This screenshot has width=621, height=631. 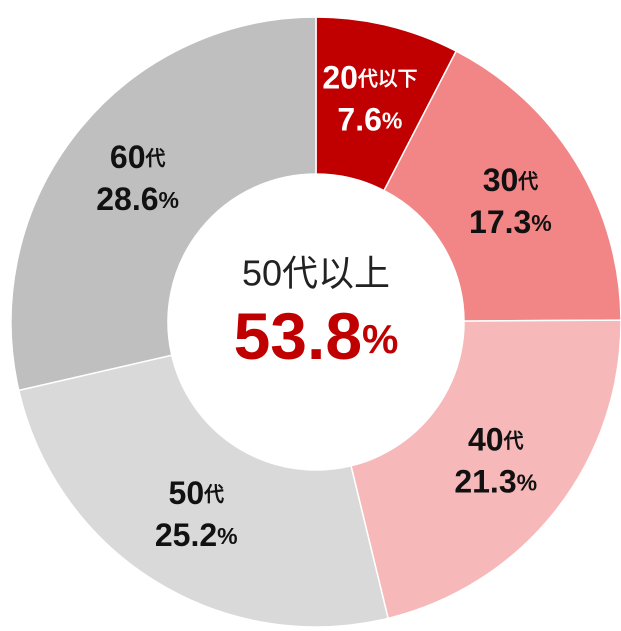 What do you see at coordinates (316, 336) in the screenshot?
I see `center-value: 53.8%` at bounding box center [316, 336].